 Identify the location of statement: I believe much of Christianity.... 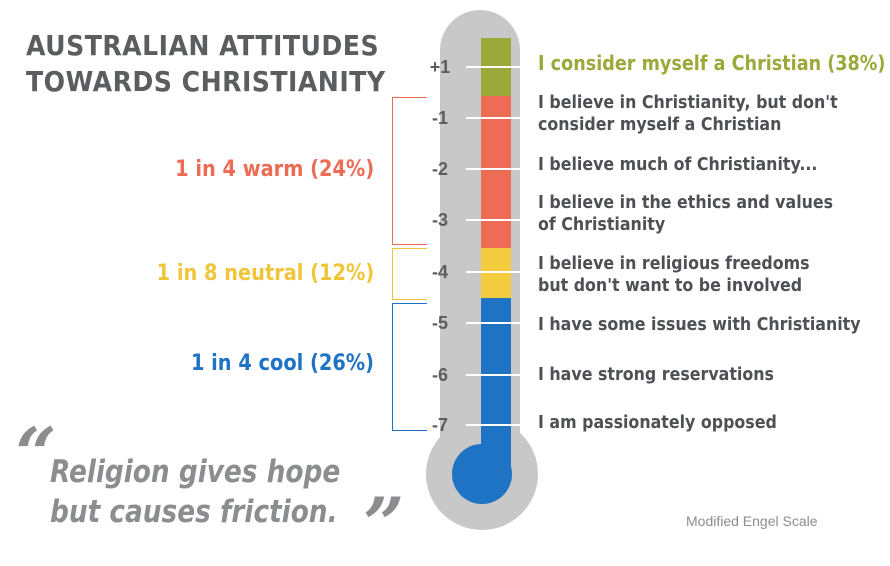
(678, 164).